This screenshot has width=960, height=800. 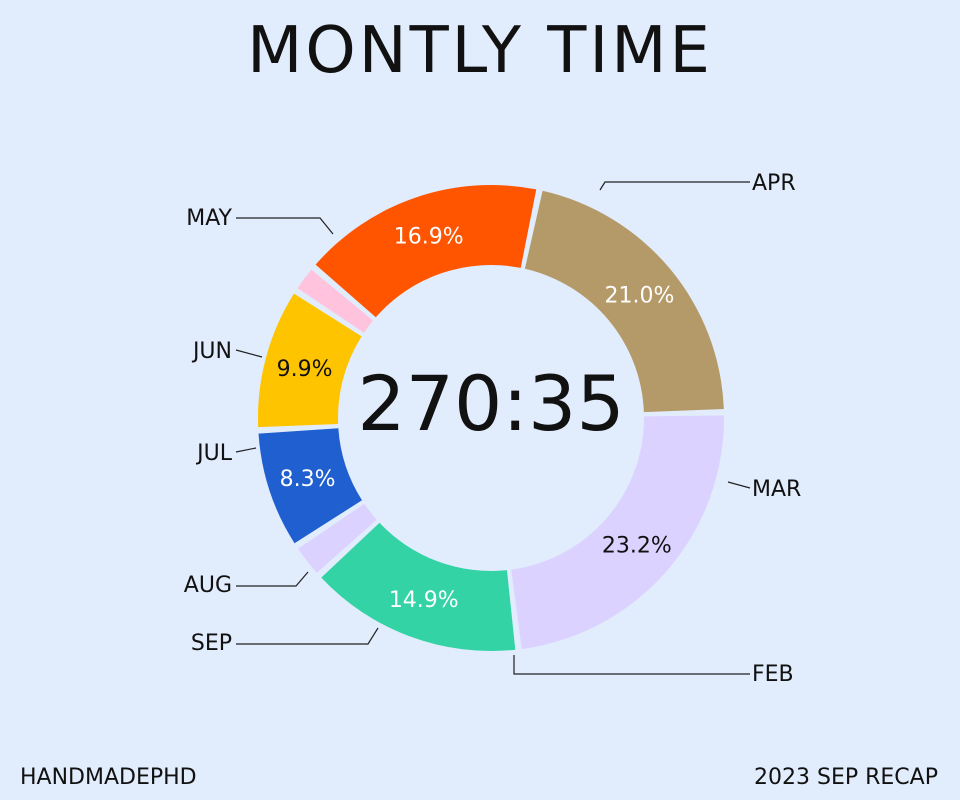 What do you see at coordinates (776, 489) in the screenshot?
I see `slice-label-mar: MAR` at bounding box center [776, 489].